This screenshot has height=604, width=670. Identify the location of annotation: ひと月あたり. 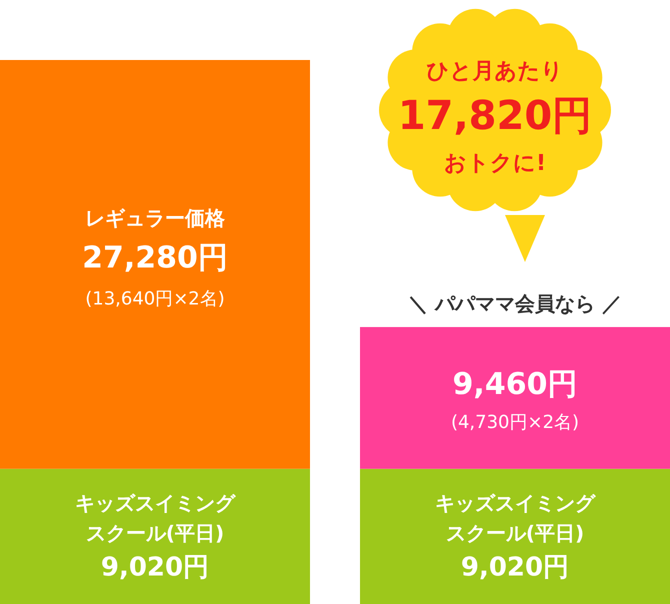
(495, 71).